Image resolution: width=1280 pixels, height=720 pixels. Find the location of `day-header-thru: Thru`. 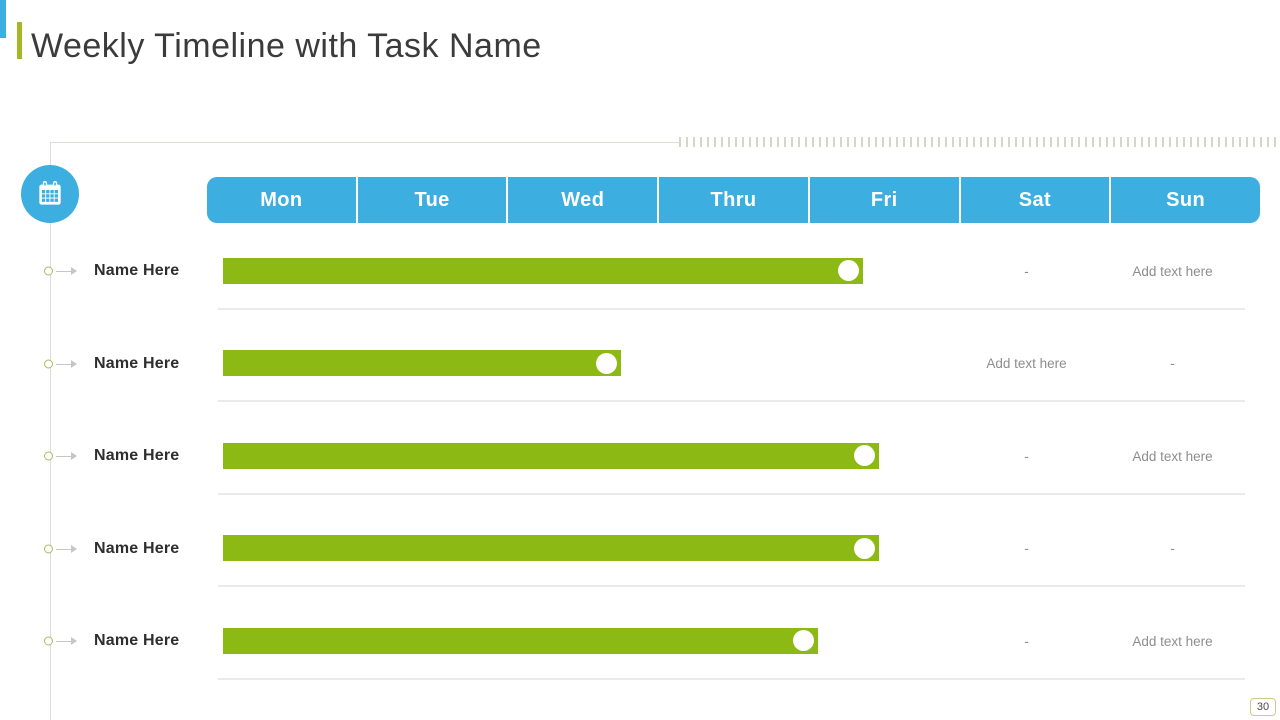

day-header-thru: Thru is located at coordinates (734, 200).